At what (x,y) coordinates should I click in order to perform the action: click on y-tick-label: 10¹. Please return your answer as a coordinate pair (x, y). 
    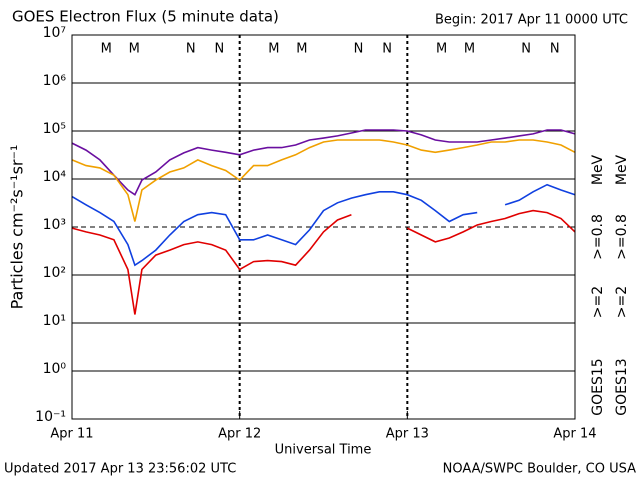
    Looking at the image, I should click on (54, 321).